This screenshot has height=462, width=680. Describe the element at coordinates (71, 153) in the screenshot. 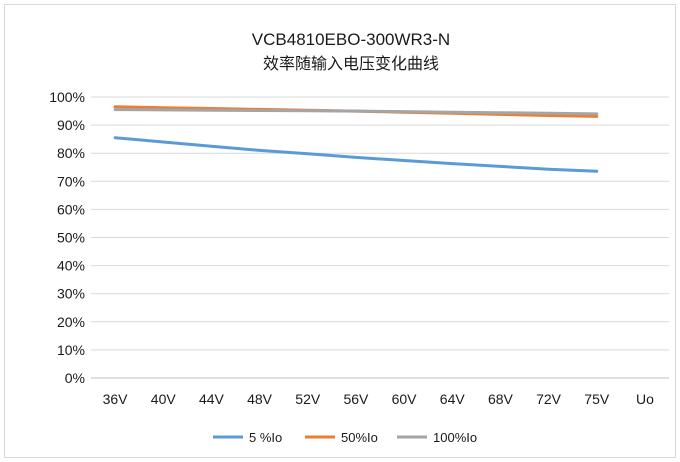

I see `y-tick-label: 80%` at that location.